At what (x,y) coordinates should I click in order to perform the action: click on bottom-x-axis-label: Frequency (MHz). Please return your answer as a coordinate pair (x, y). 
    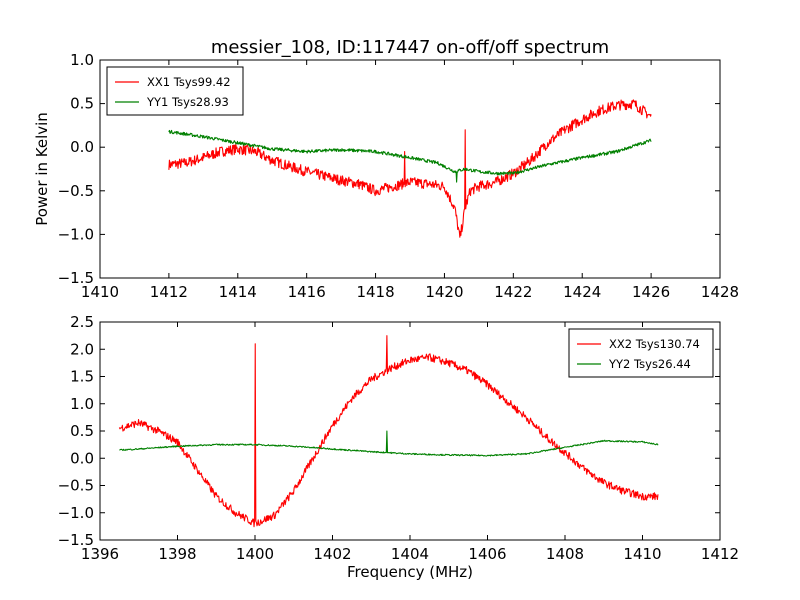
    Looking at the image, I should click on (410, 572).